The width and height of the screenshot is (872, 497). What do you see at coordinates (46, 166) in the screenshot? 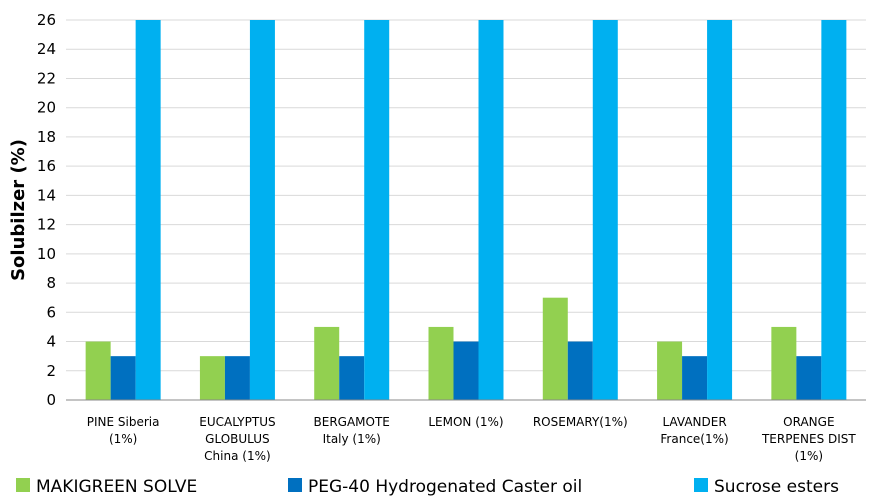
I see `y-tick-label: 16` at bounding box center [46, 166].